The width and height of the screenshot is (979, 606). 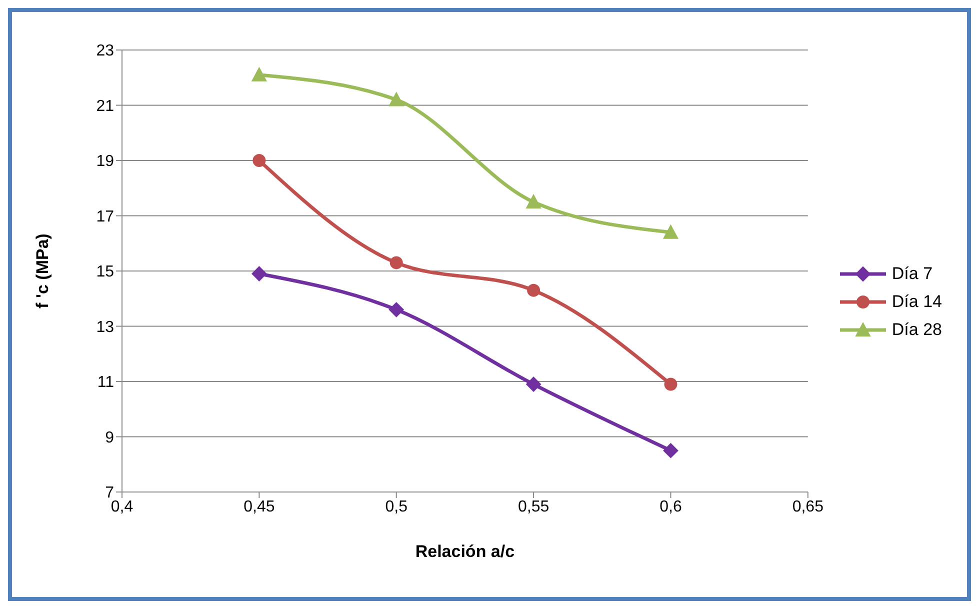 I want to click on y-tick-label: 9, so click(x=109, y=437).